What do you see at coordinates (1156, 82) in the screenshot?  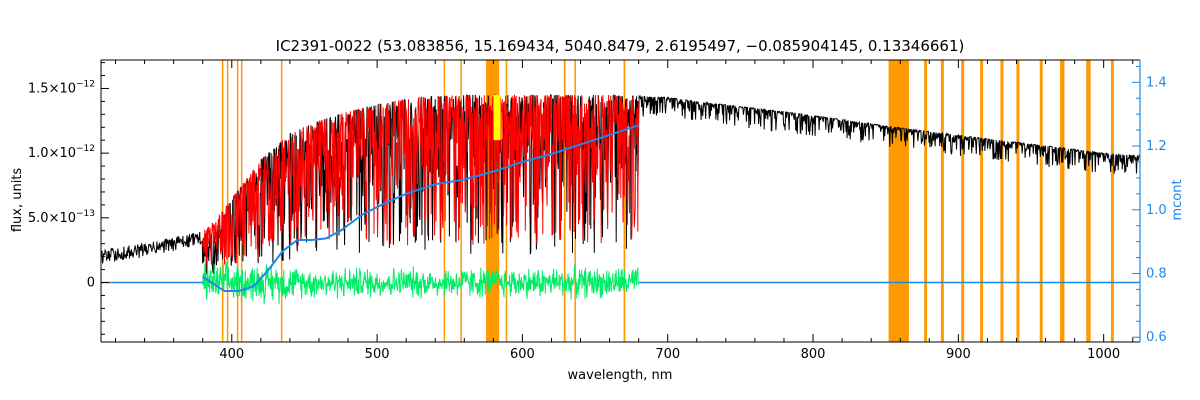 I see `y2-tick-label: 1.4` at bounding box center [1156, 82].